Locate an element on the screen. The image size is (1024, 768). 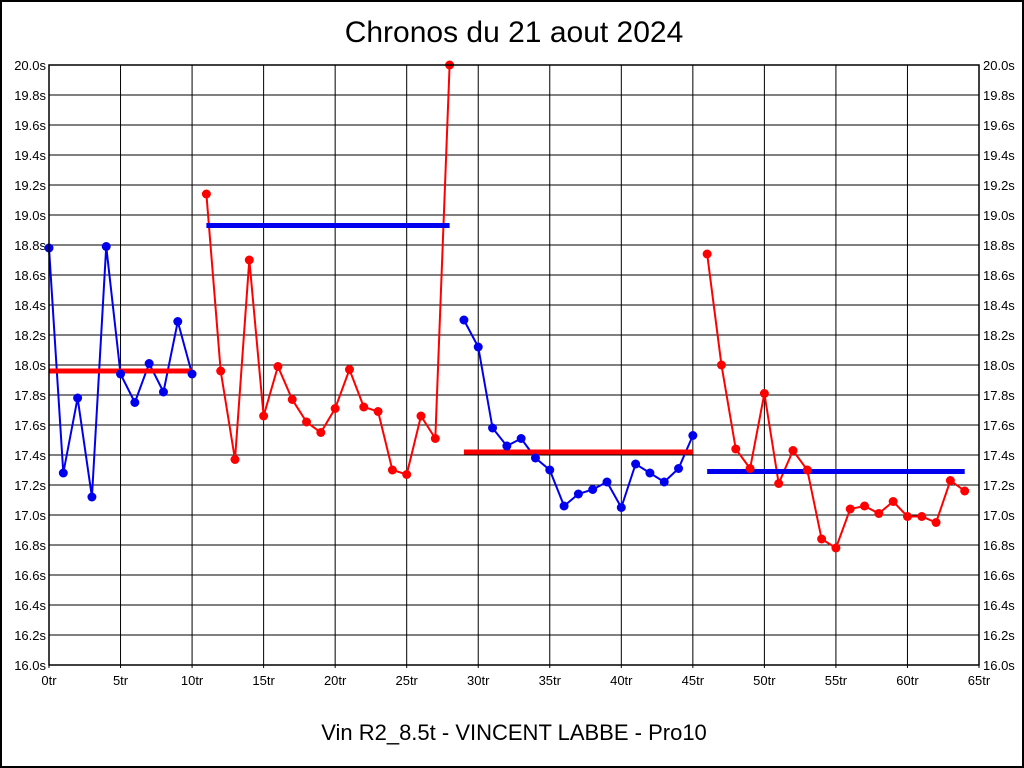
y-tick-label: 19.4s is located at coordinates (30, 155).